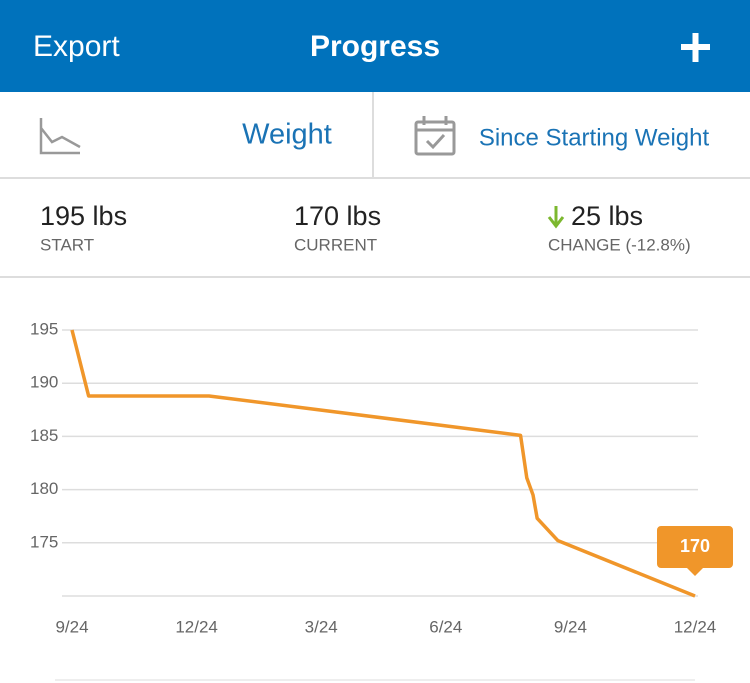  Describe the element at coordinates (321, 626) in the screenshot. I see `x-tick-label: 3/24` at that location.